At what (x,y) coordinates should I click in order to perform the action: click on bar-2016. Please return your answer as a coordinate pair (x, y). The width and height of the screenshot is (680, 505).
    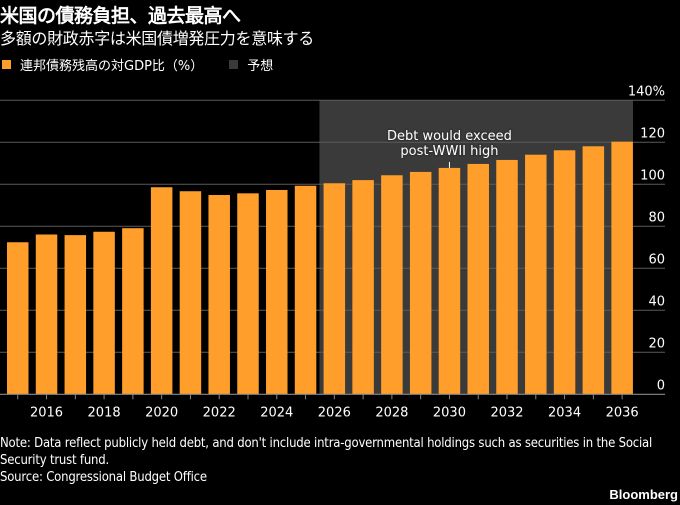
    Looking at the image, I should click on (46, 314).